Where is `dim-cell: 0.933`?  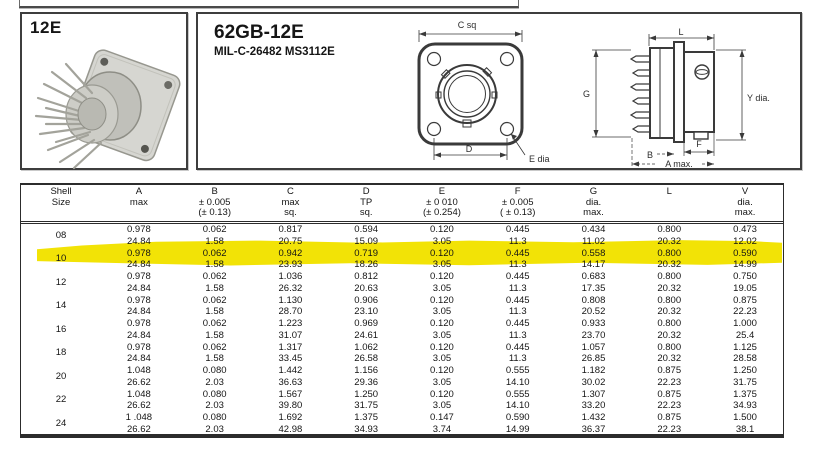 dim-cell: 0.933 is located at coordinates (593, 323).